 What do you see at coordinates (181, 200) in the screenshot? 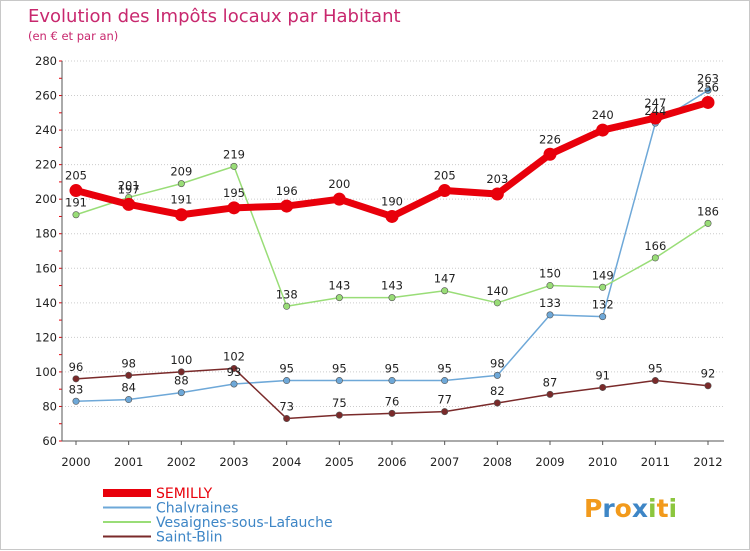
I see `data-label-semilly-2002: 191` at bounding box center [181, 200].